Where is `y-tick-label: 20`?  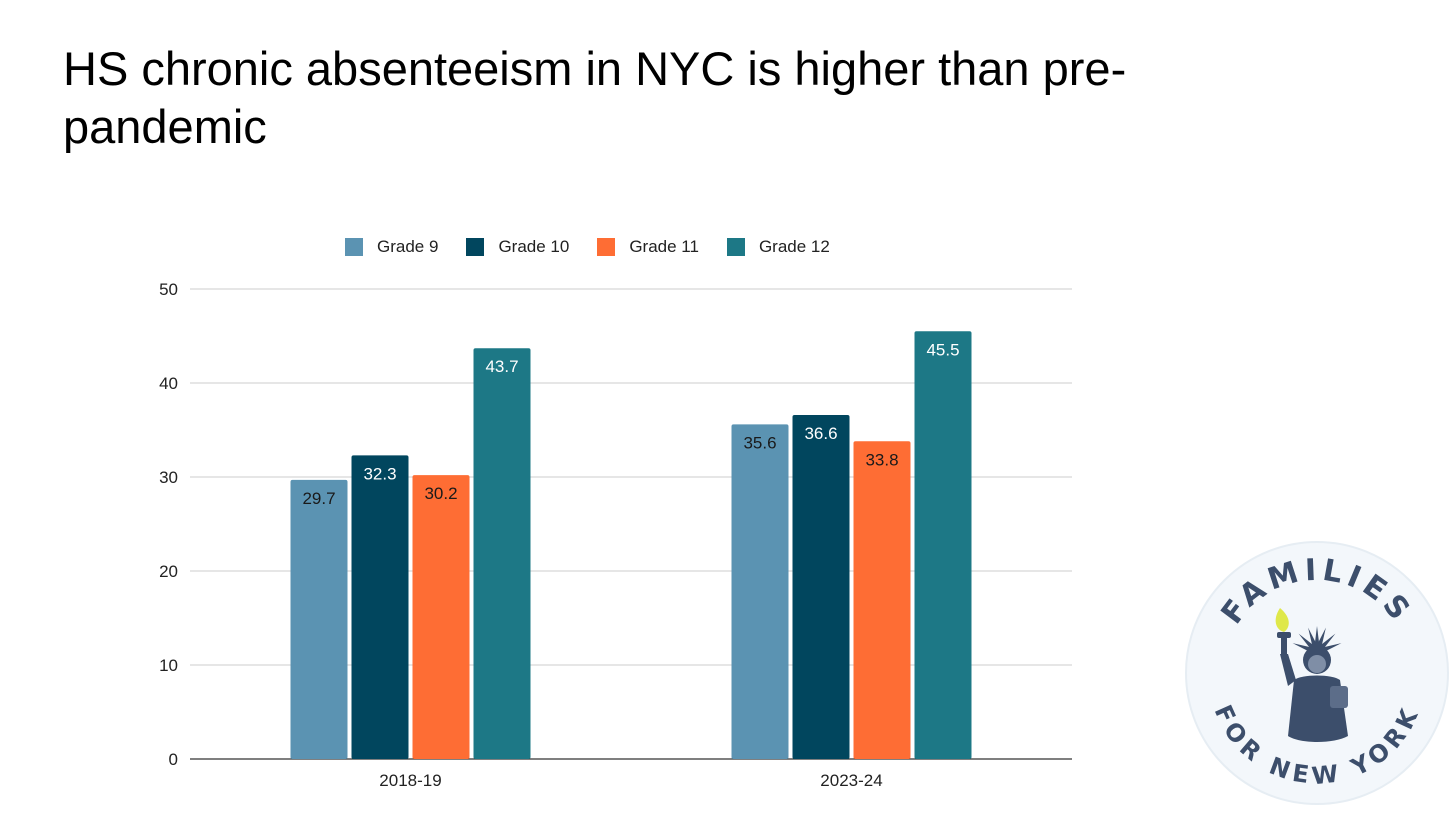
y-tick-label: 20 is located at coordinates (168, 571).